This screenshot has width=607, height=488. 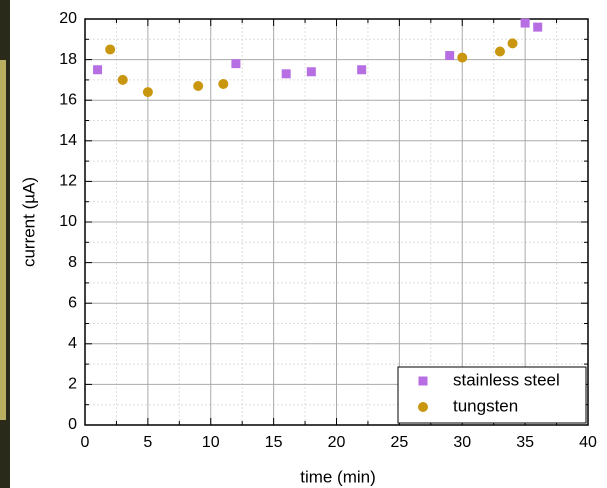 I want to click on y-tick-label: 2, so click(x=72, y=384).